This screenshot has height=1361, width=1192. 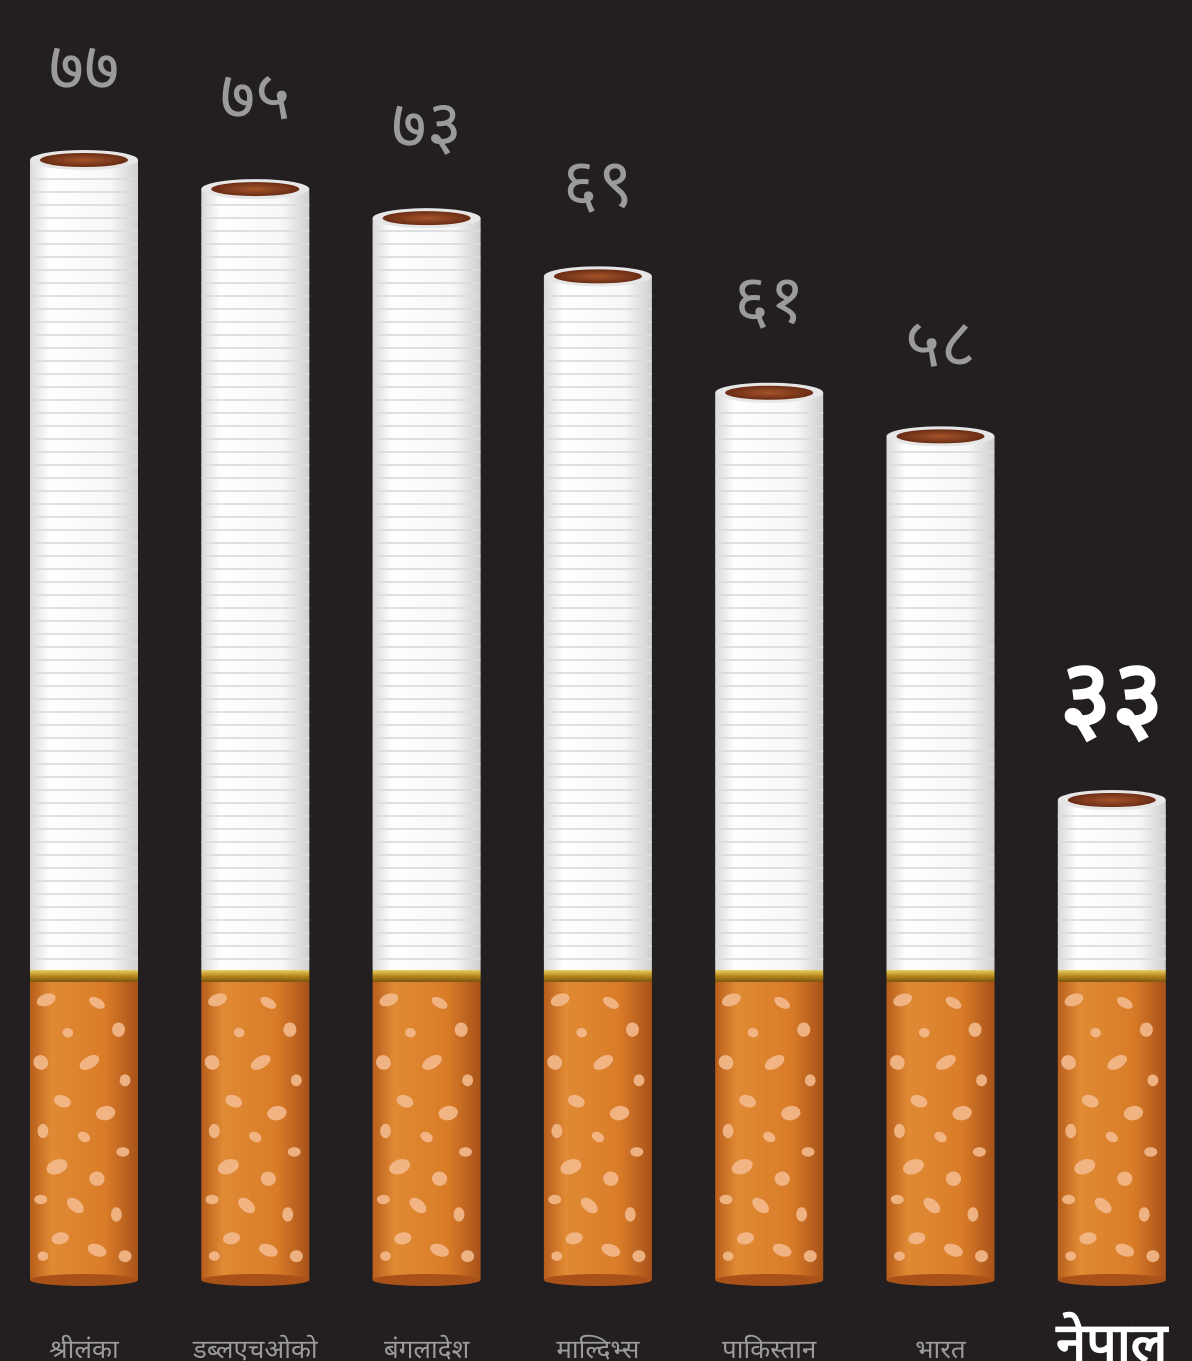 I want to click on category-label: डब्लएचओको, so click(x=255, y=1347).